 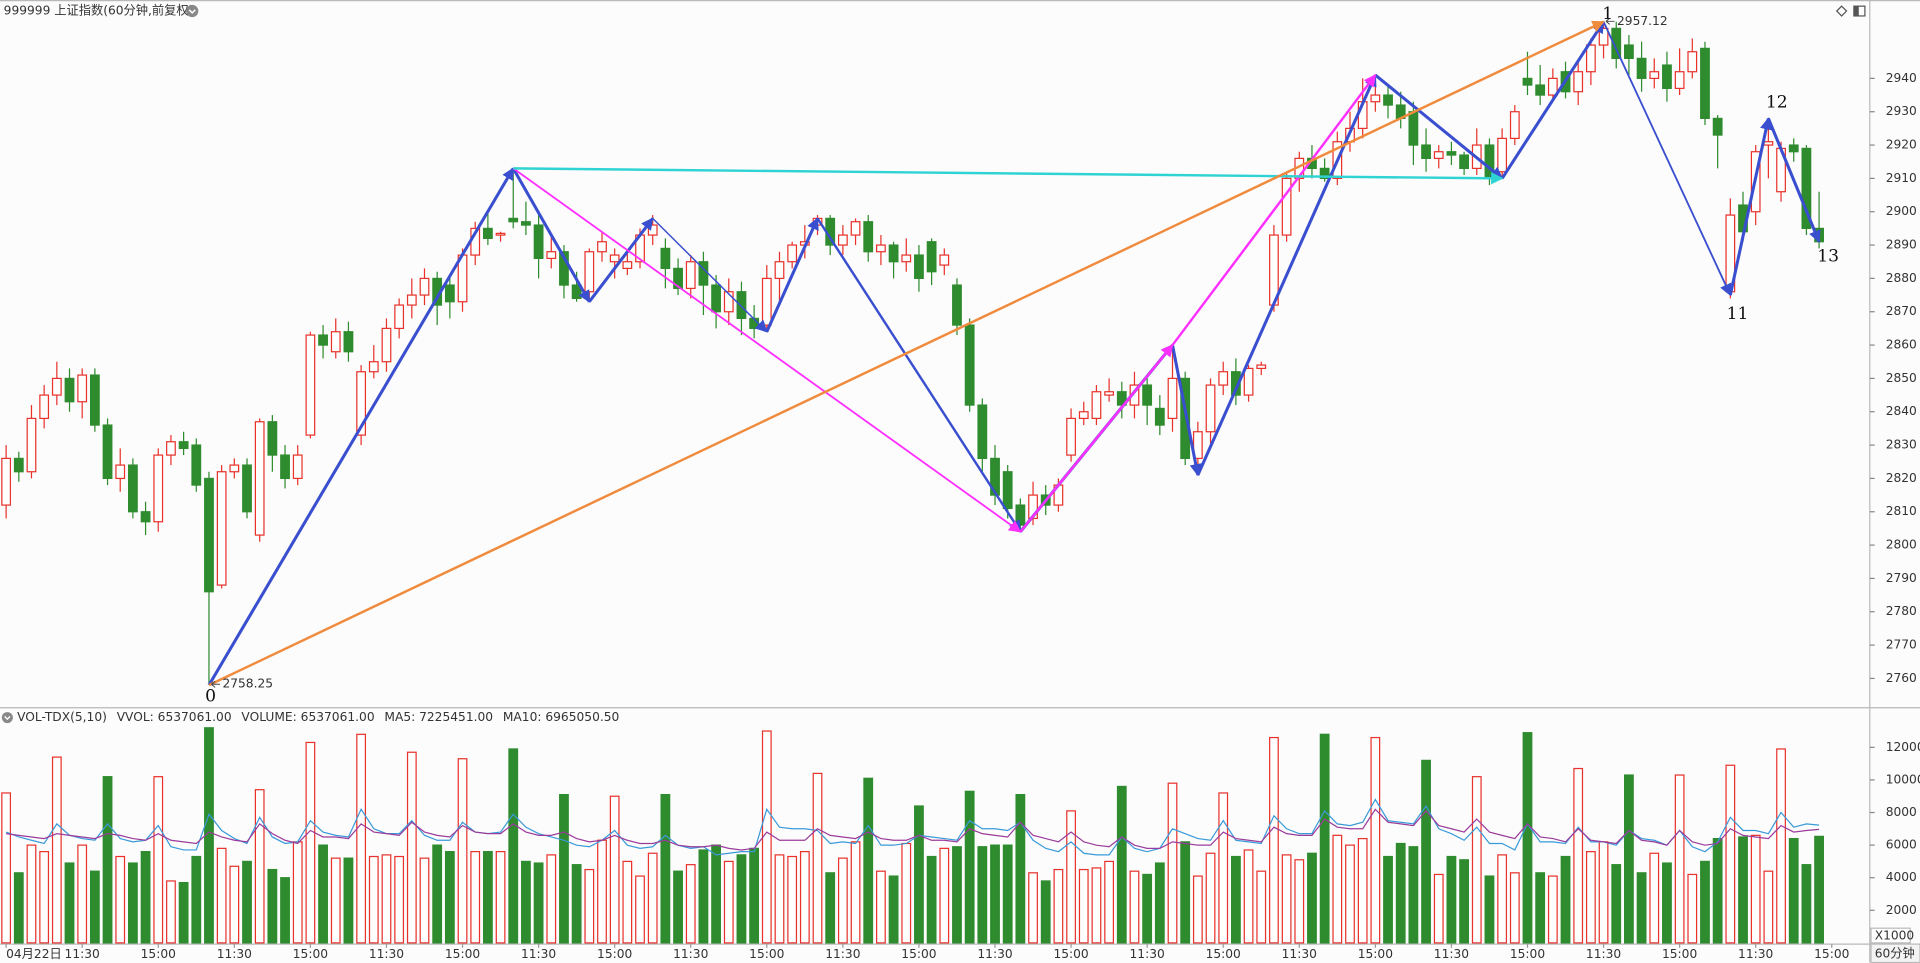 What do you see at coordinates (438, 717) in the screenshot?
I see `indicator-header: MA5: 7225451.00` at bounding box center [438, 717].